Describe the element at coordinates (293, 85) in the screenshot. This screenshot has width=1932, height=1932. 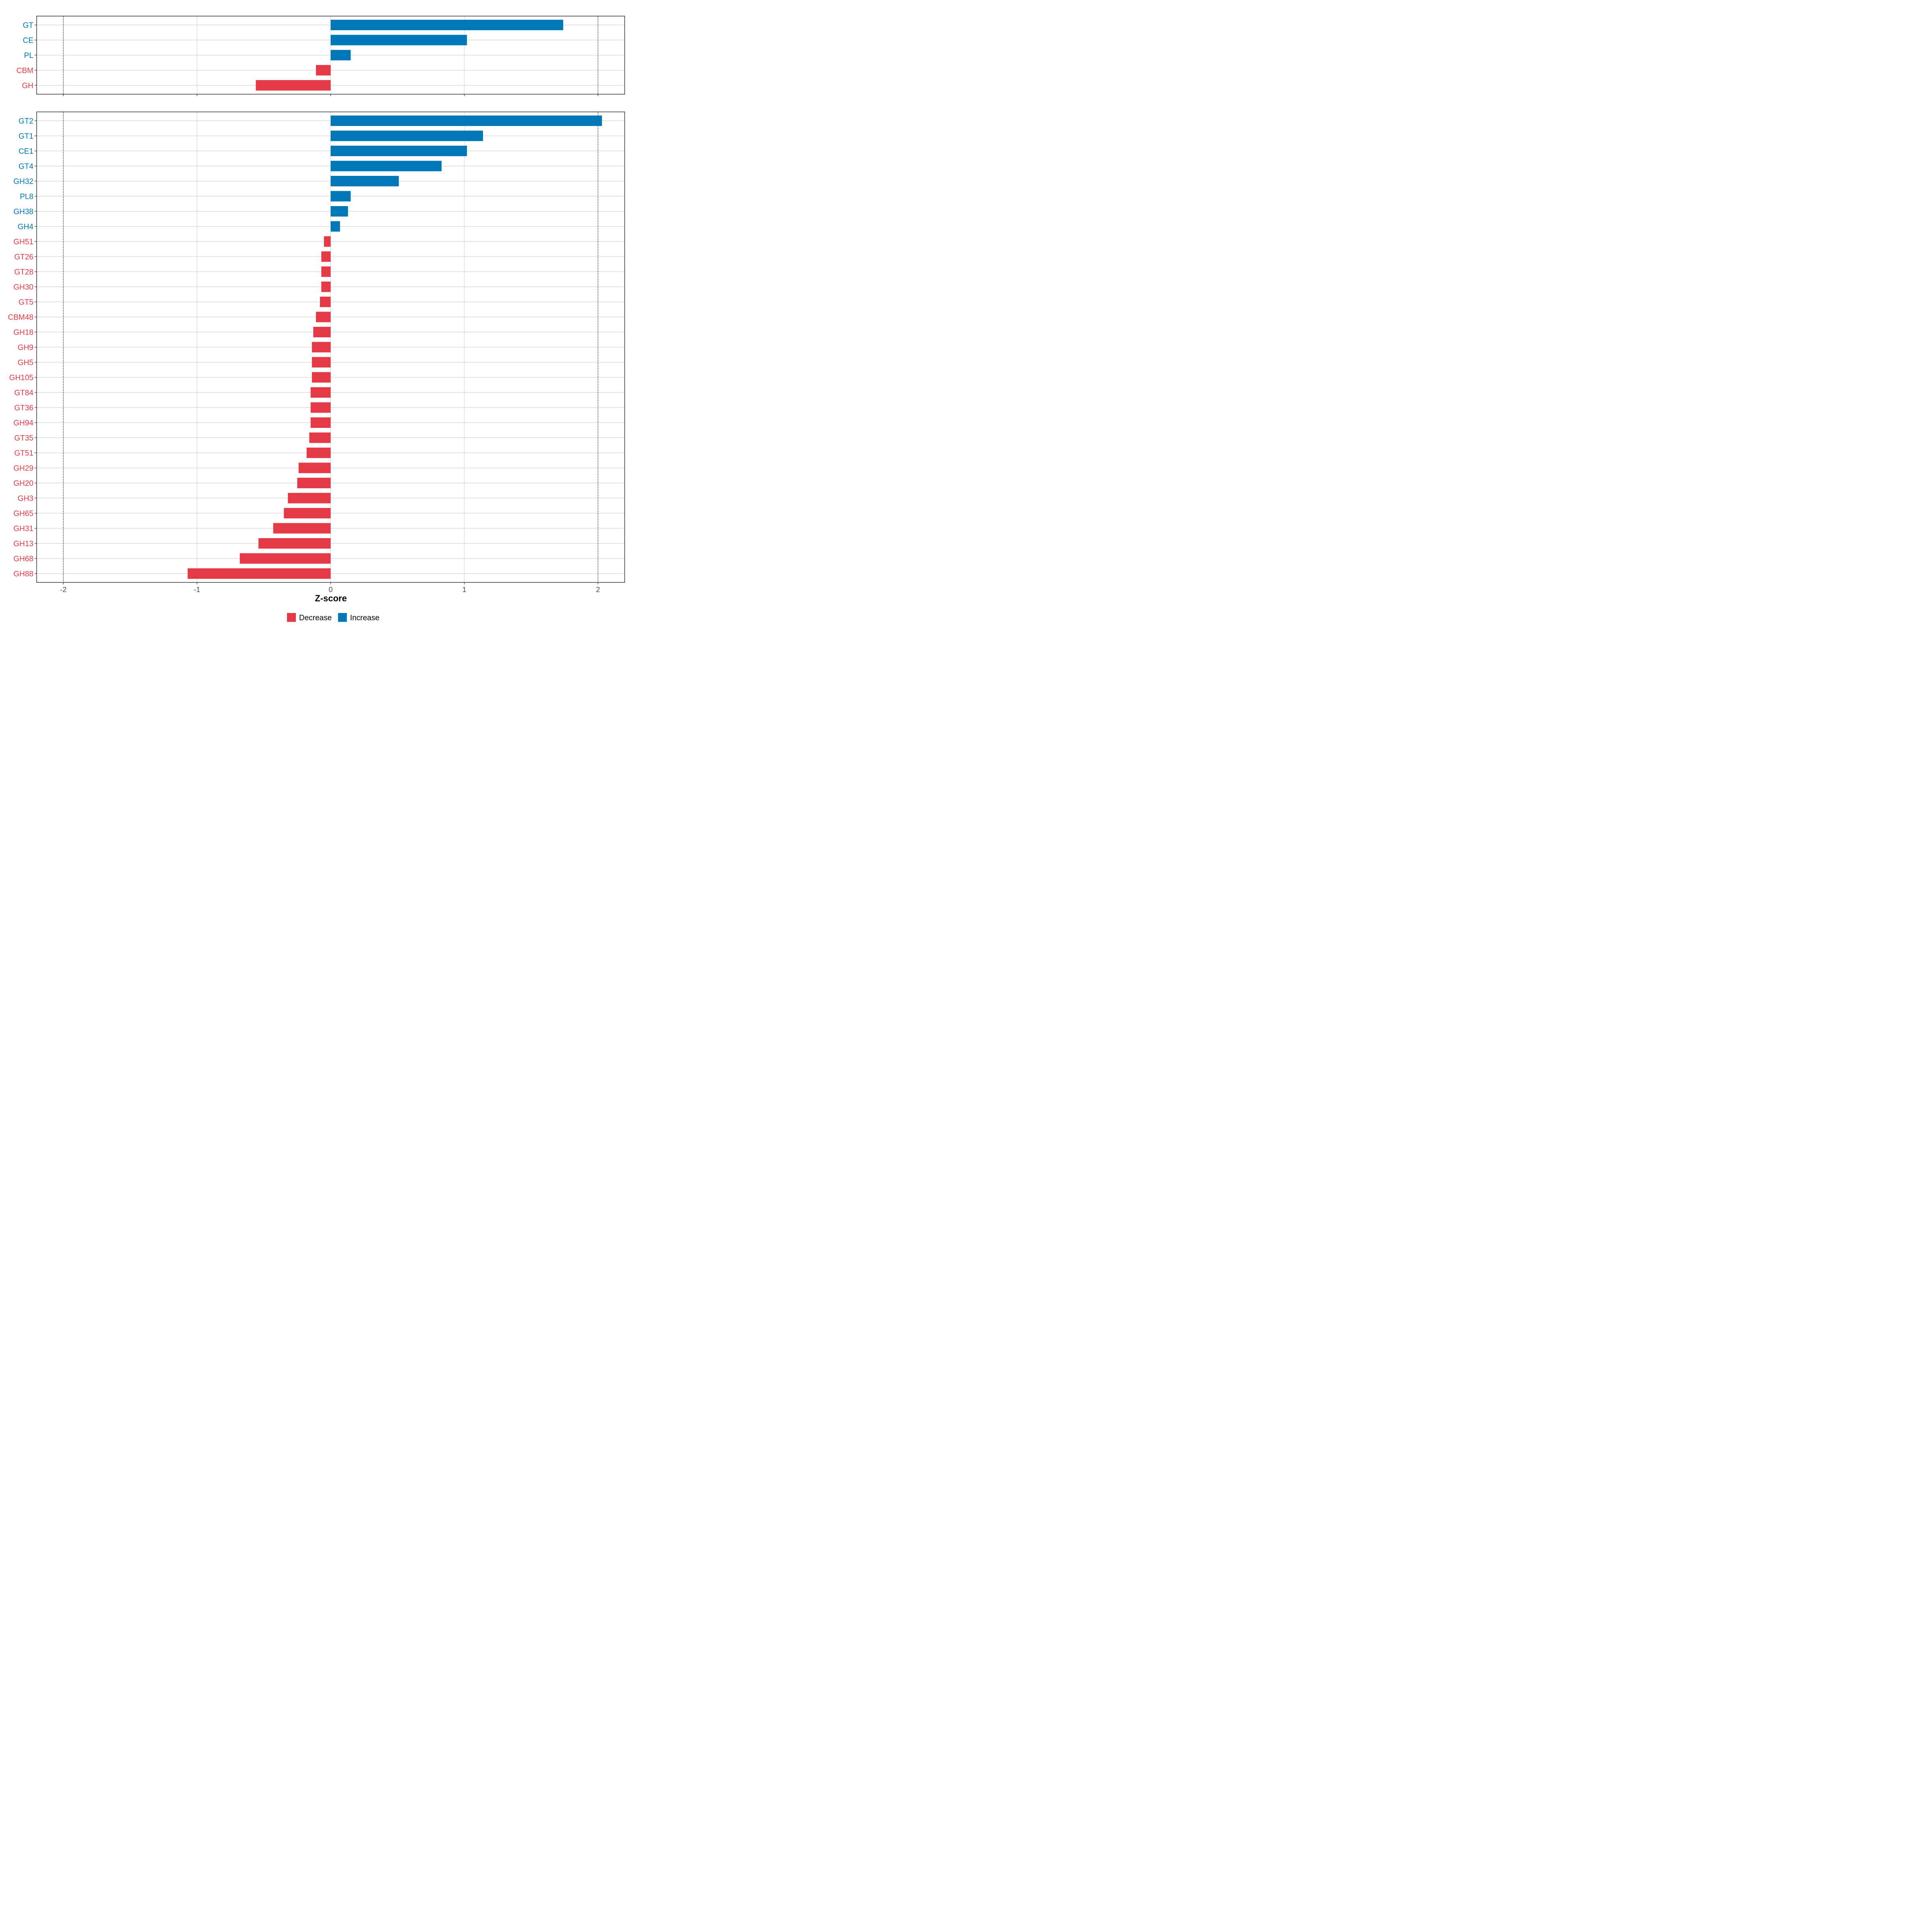
I see `bar-gh` at that location.